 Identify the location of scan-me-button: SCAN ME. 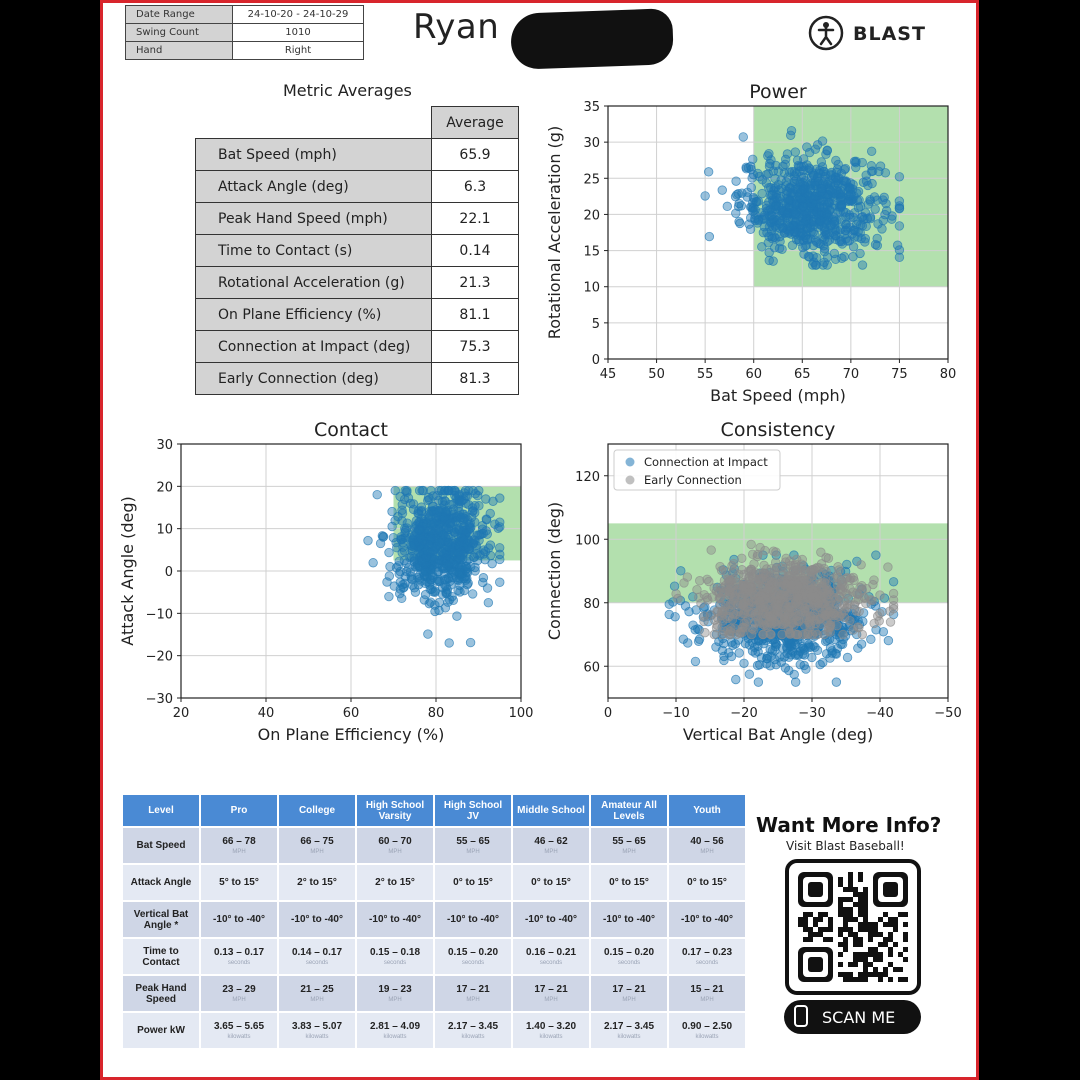
(852, 1017).